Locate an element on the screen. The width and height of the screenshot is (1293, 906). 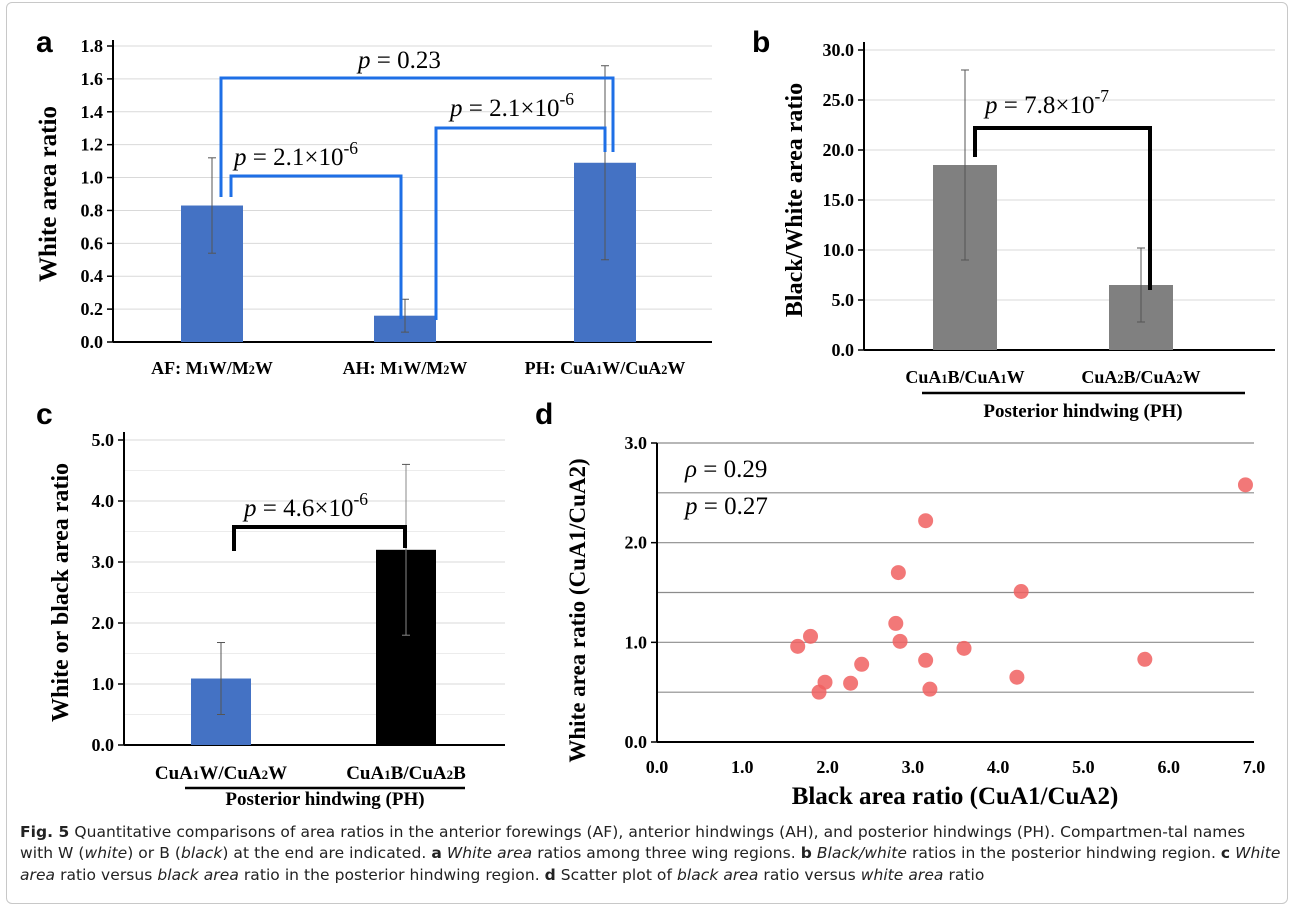
caption-c-text3: ratio in the posterior hindwing region. is located at coordinates (391, 874).